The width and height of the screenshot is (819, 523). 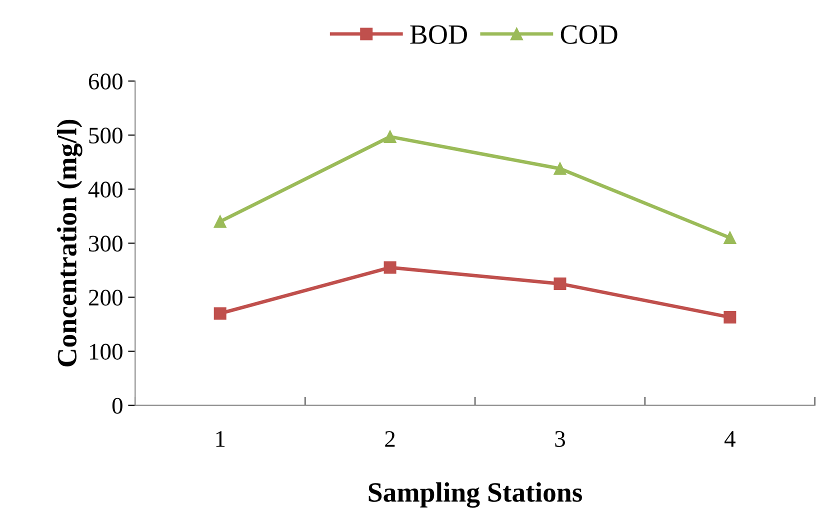 What do you see at coordinates (730, 439) in the screenshot?
I see `x-tick-label: 4` at bounding box center [730, 439].